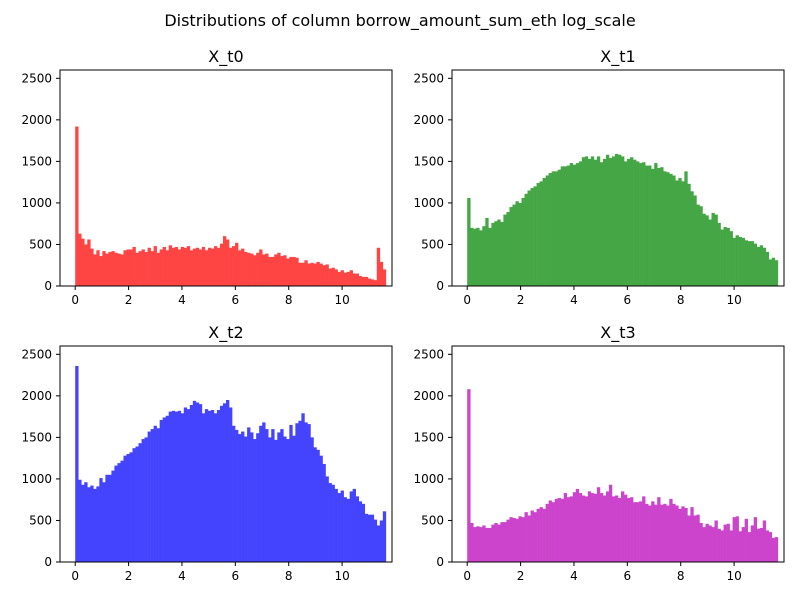 The height and width of the screenshot is (600, 800). Describe the element at coordinates (341, 576) in the screenshot. I see `x-tick-label: 10` at that location.